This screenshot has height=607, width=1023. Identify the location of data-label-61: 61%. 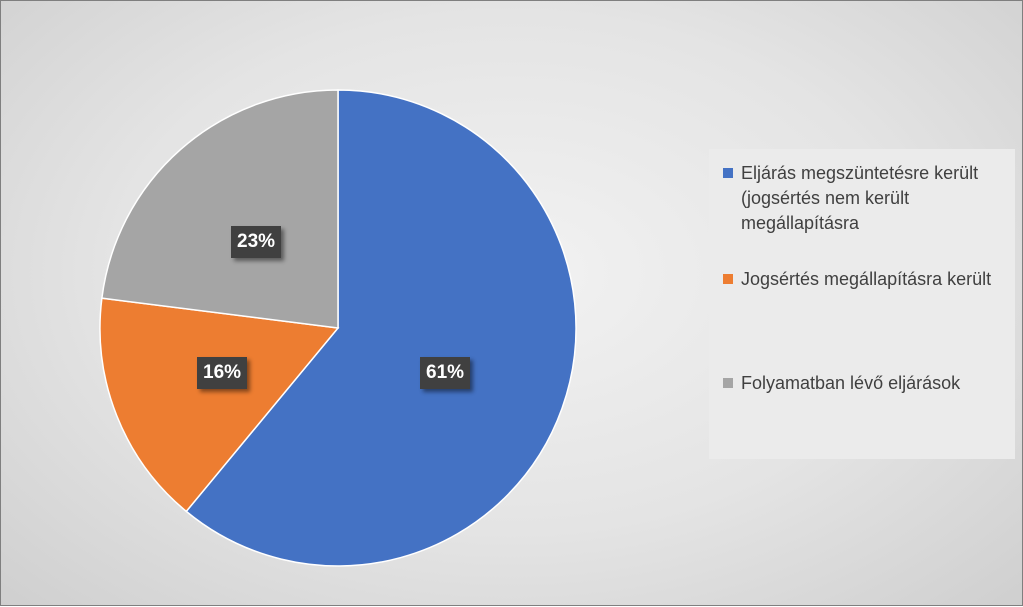
(445, 373).